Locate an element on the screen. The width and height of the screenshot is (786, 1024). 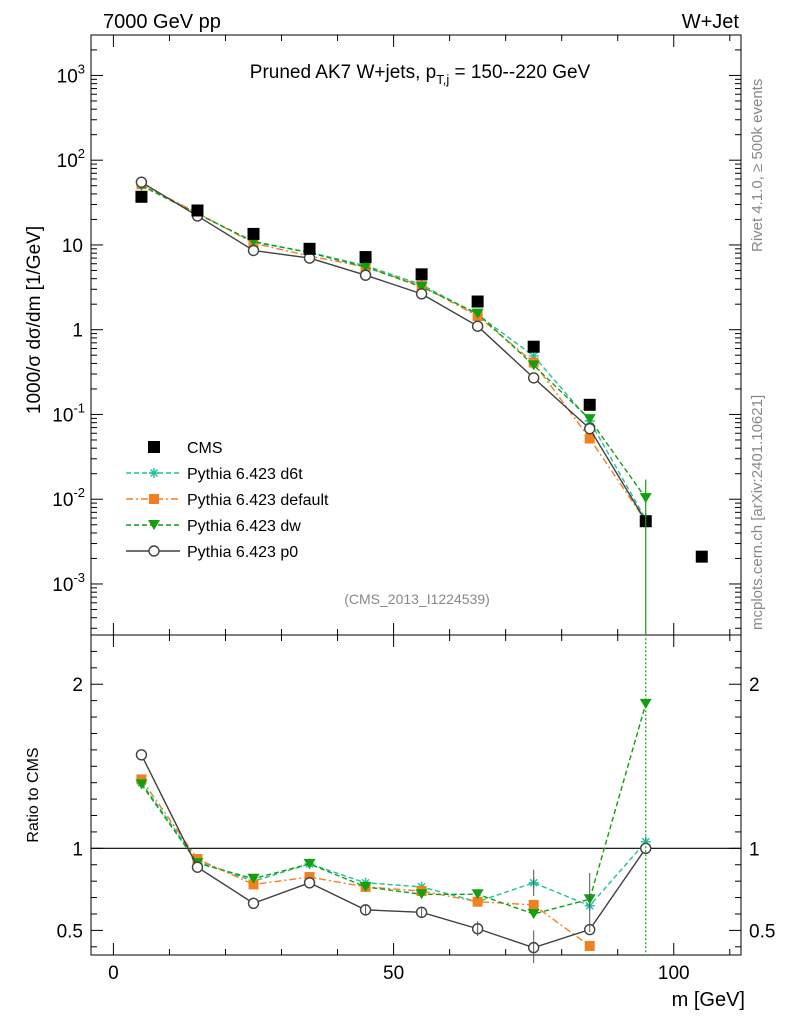
legend-entry-d6t: Pythia 6.423 d6t is located at coordinates (214, 474).